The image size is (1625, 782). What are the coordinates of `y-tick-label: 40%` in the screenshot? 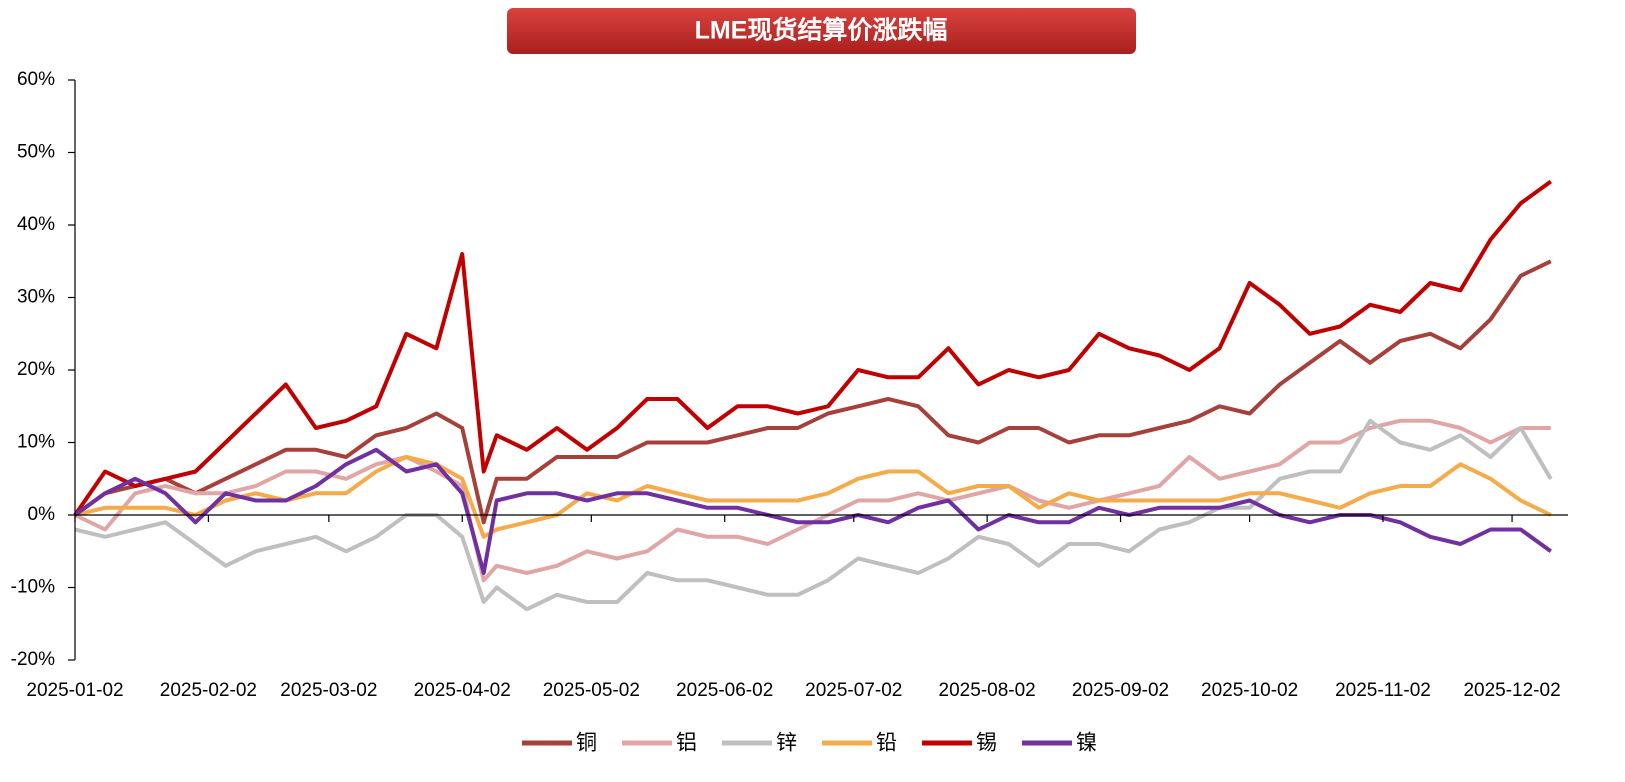 It's located at (36, 224).